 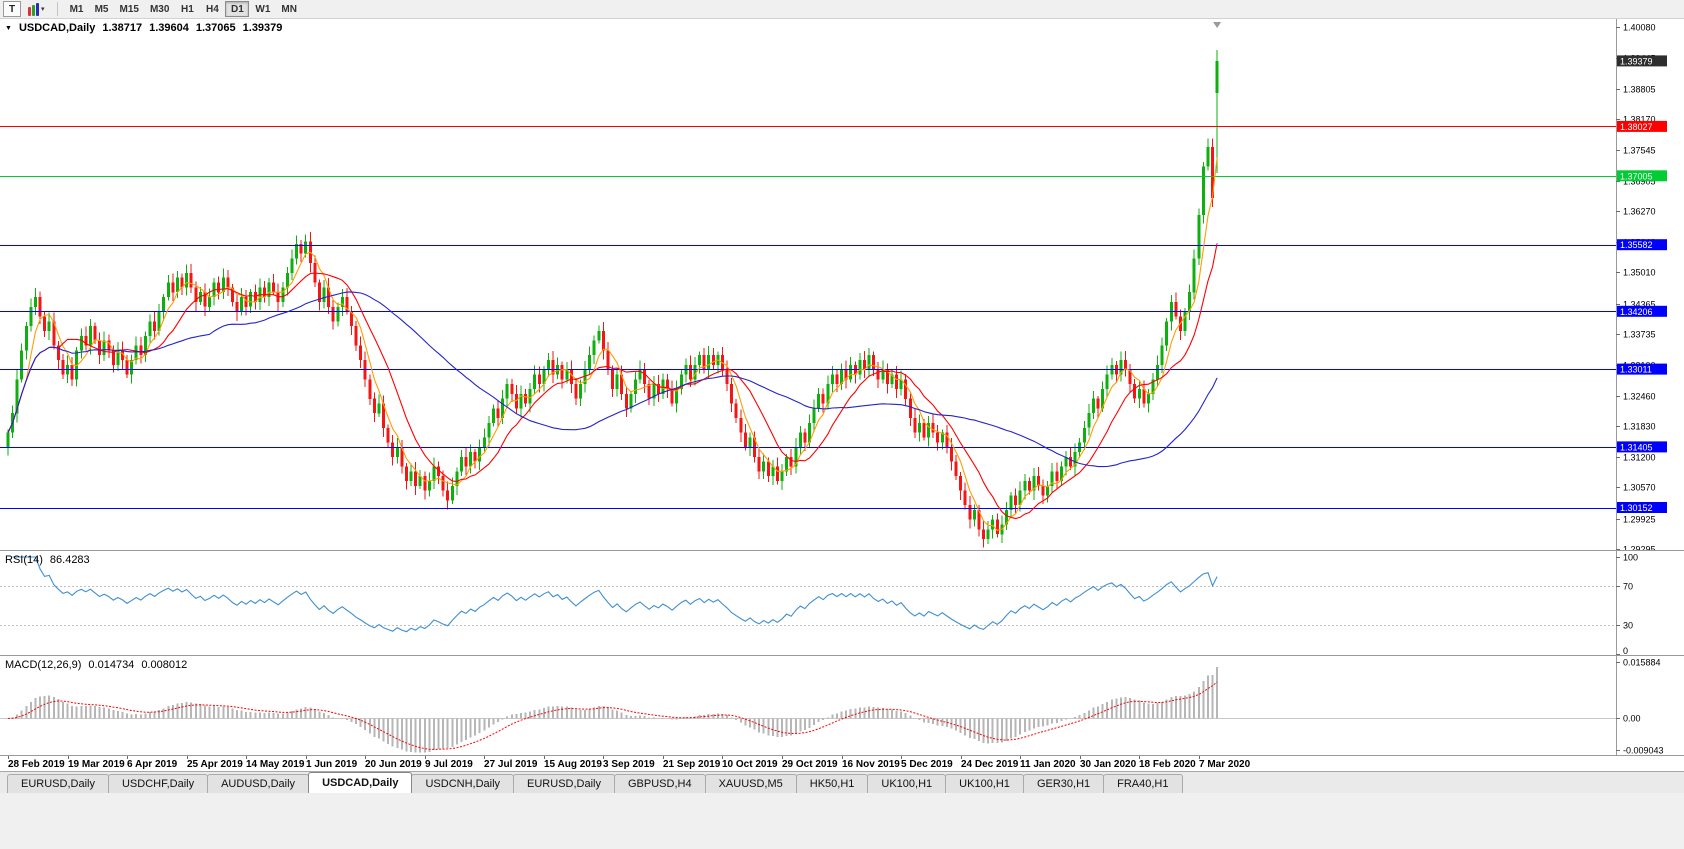 I want to click on svg-text: 70, so click(x=1628, y=587).